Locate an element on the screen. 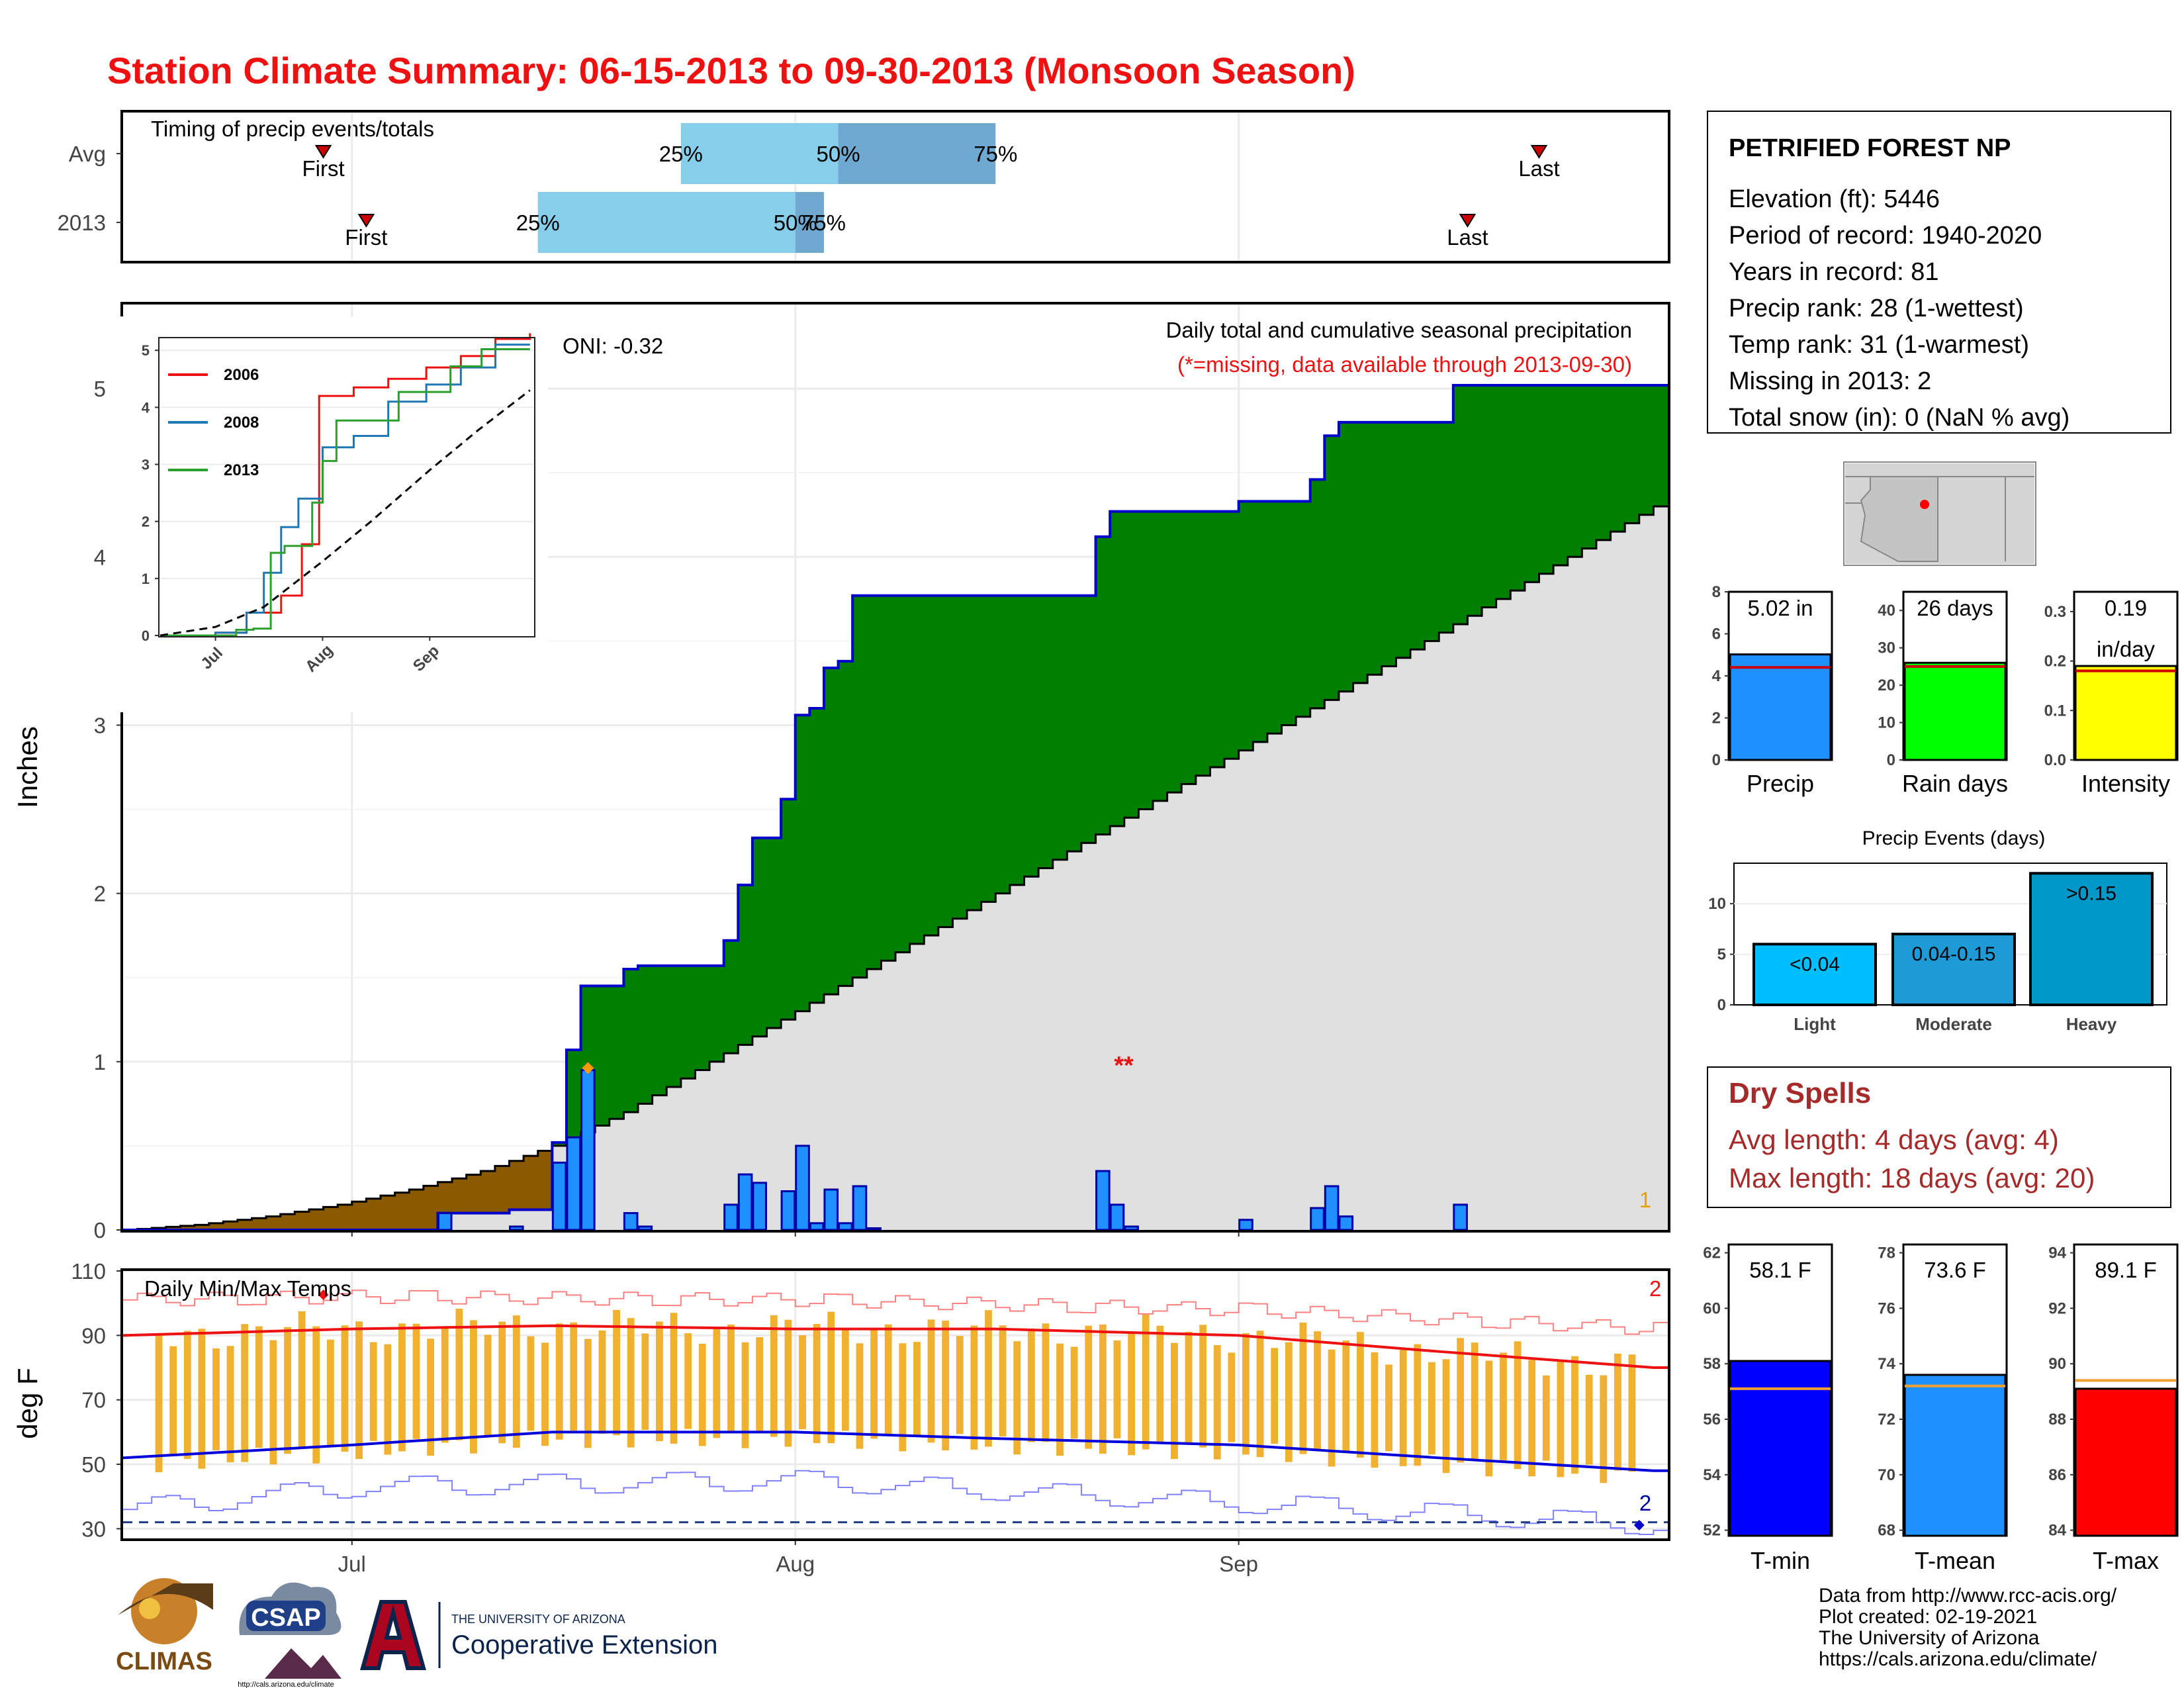  events-category-label: Moderate is located at coordinates (1954, 1024).